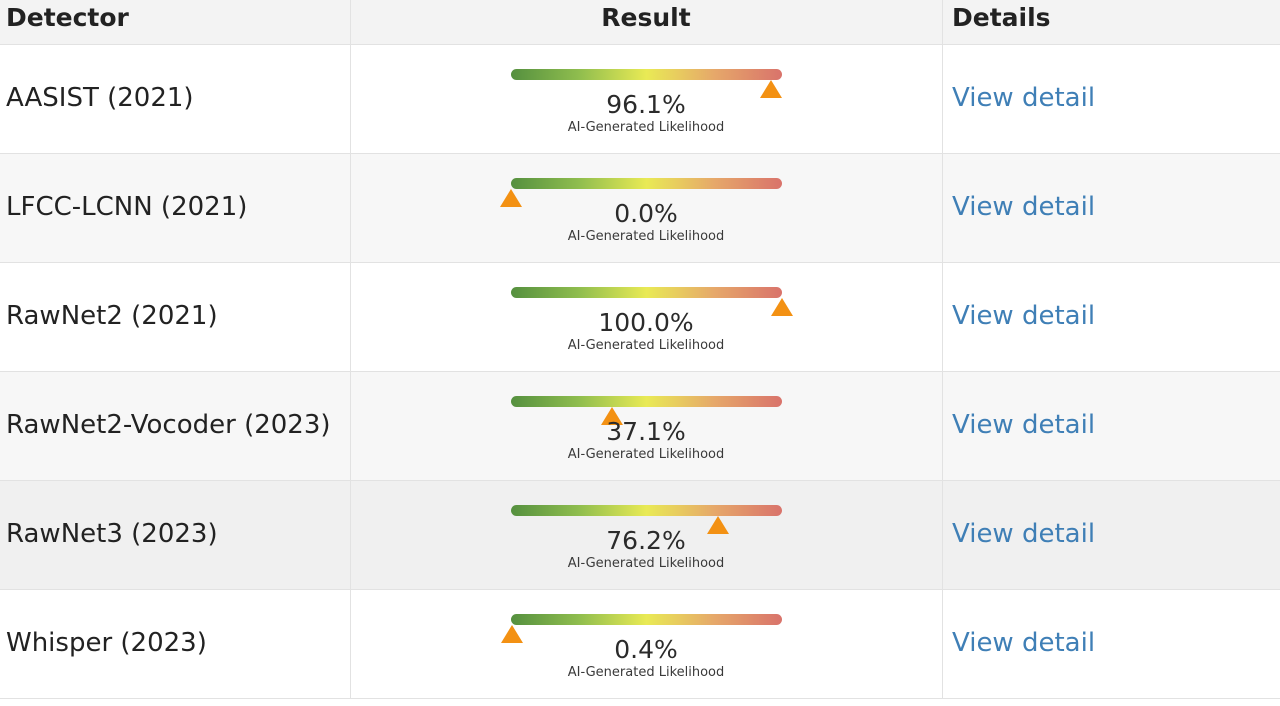  Describe the element at coordinates (646, 540) in the screenshot. I see `likelihood-percent: 76.2%` at that location.